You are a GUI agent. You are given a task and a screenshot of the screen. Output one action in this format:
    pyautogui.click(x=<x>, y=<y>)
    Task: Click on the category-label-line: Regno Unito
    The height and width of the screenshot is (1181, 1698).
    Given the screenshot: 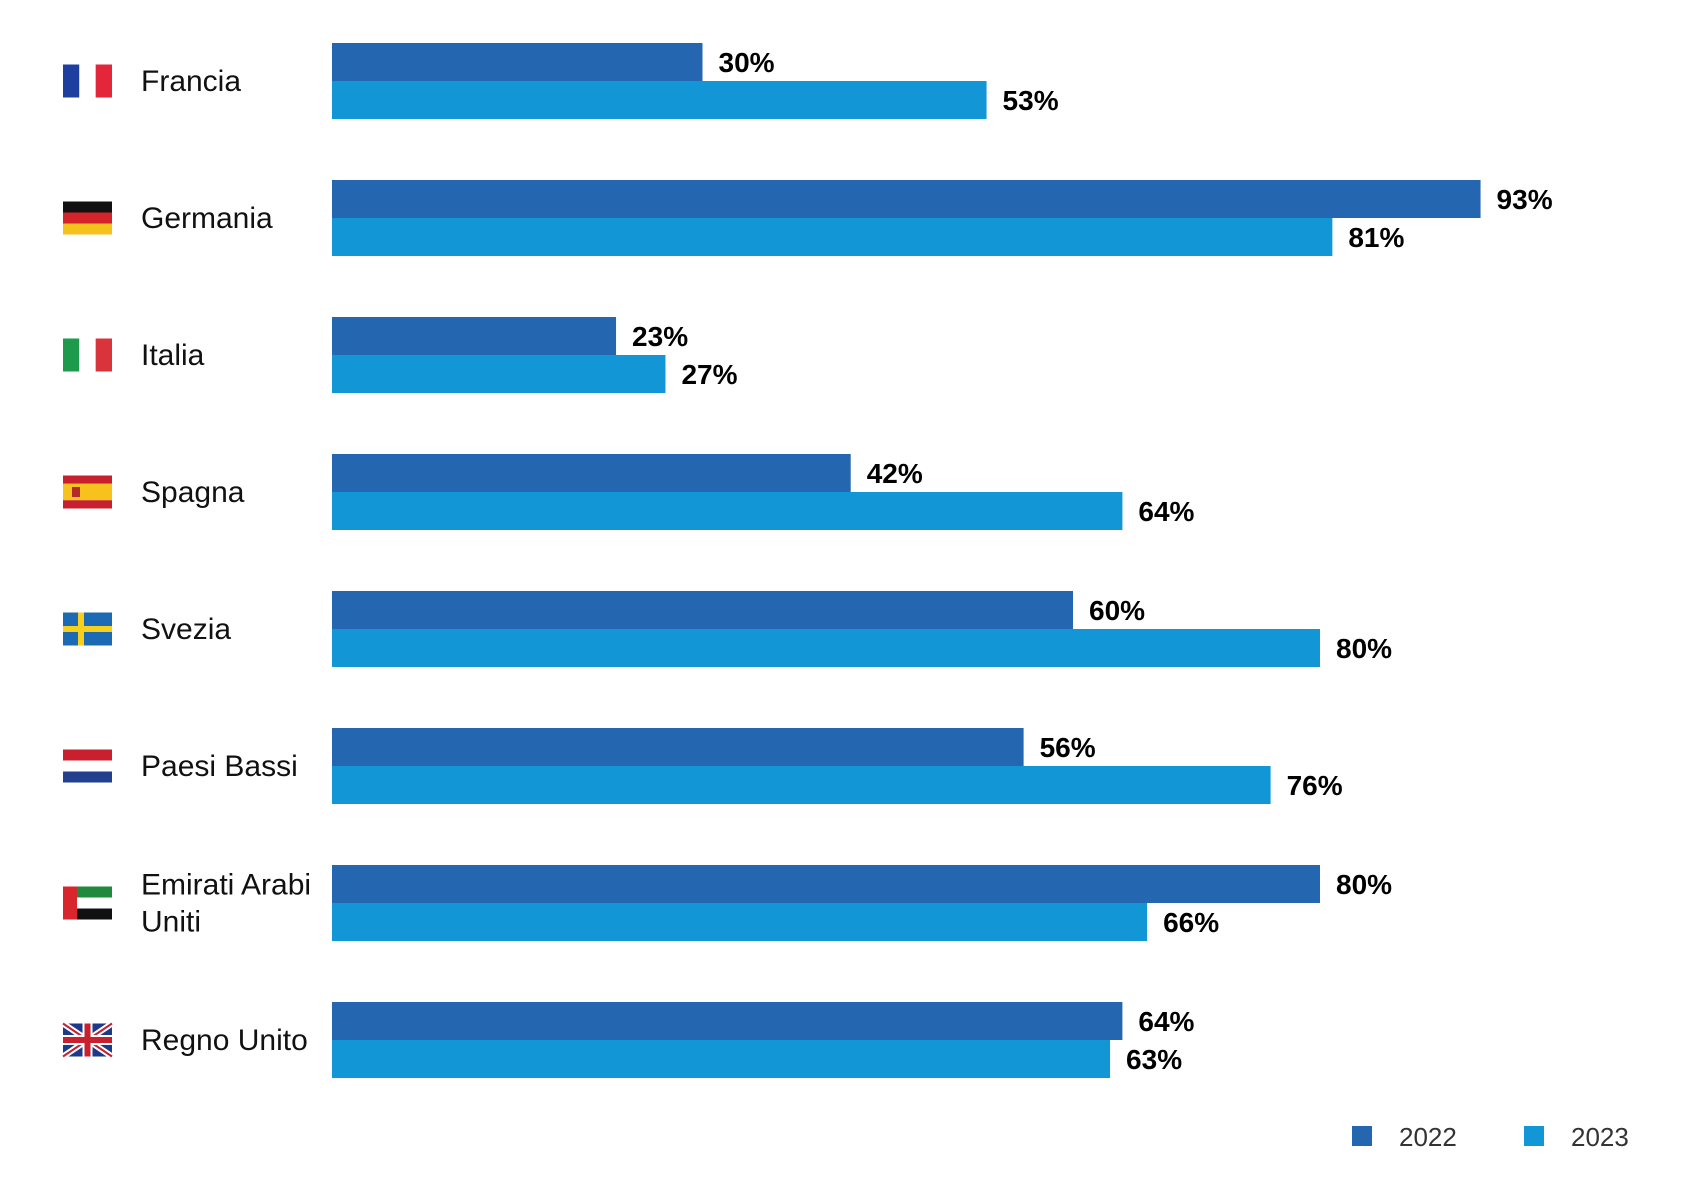 What is the action you would take?
    pyautogui.click(x=224, y=1040)
    